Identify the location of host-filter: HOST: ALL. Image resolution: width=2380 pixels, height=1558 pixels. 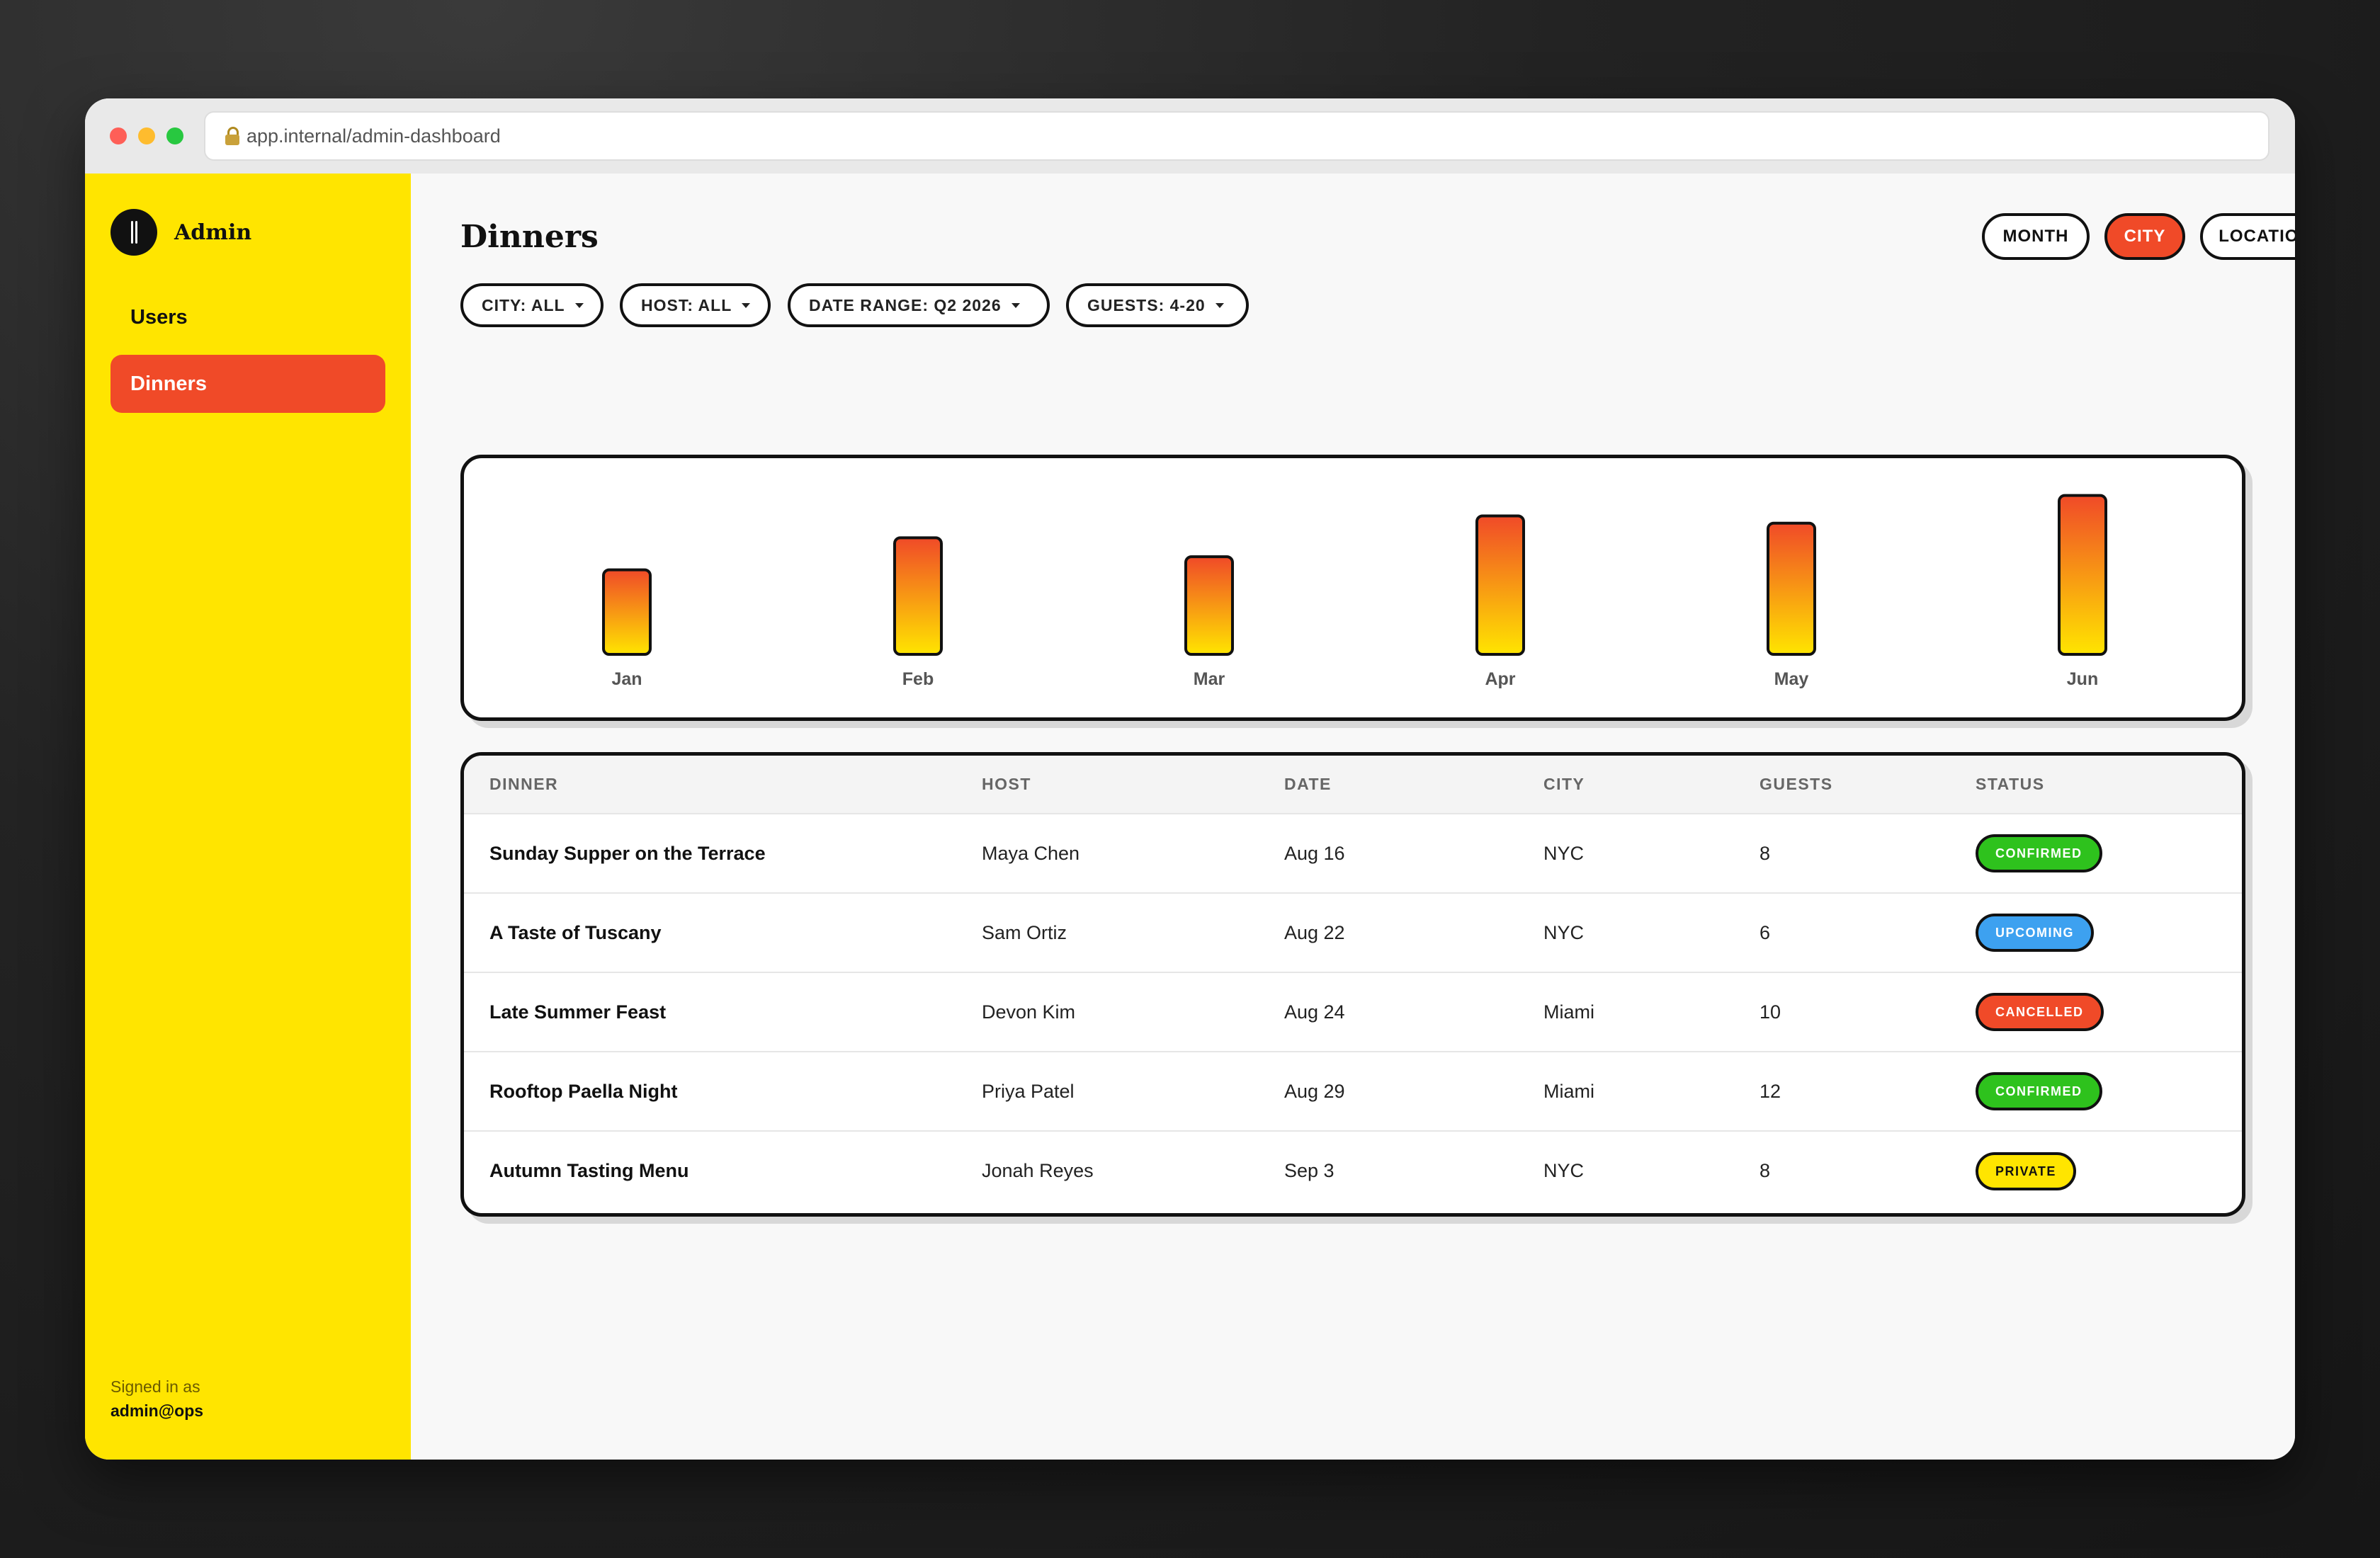
(696, 305).